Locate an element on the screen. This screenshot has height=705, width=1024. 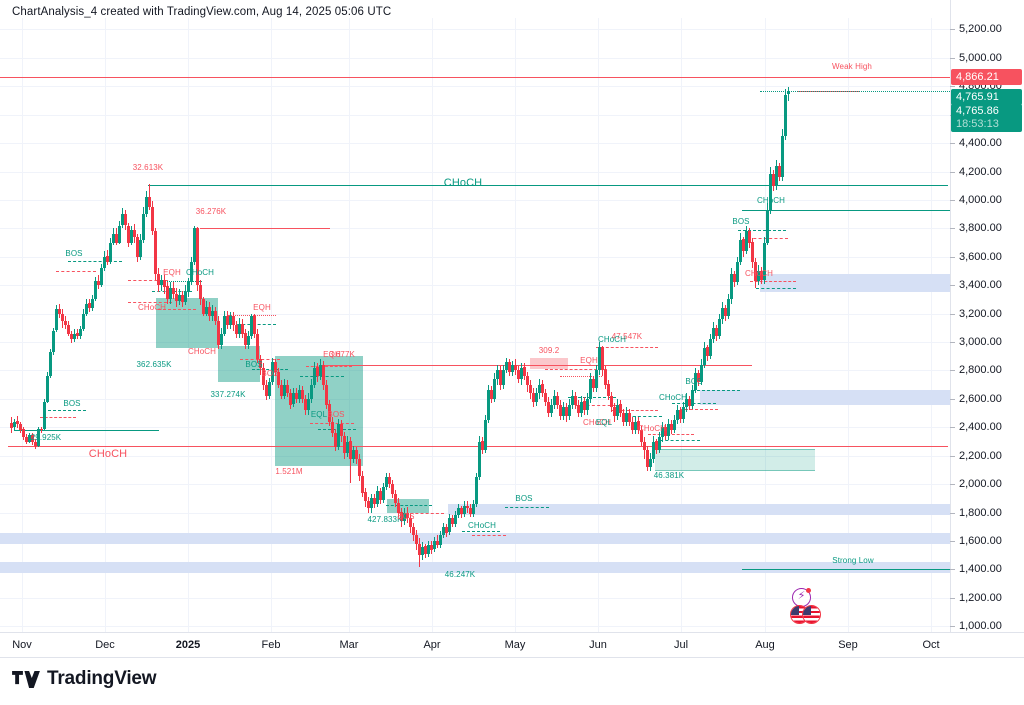
time-tick: Feb is located at coordinates (271, 645).